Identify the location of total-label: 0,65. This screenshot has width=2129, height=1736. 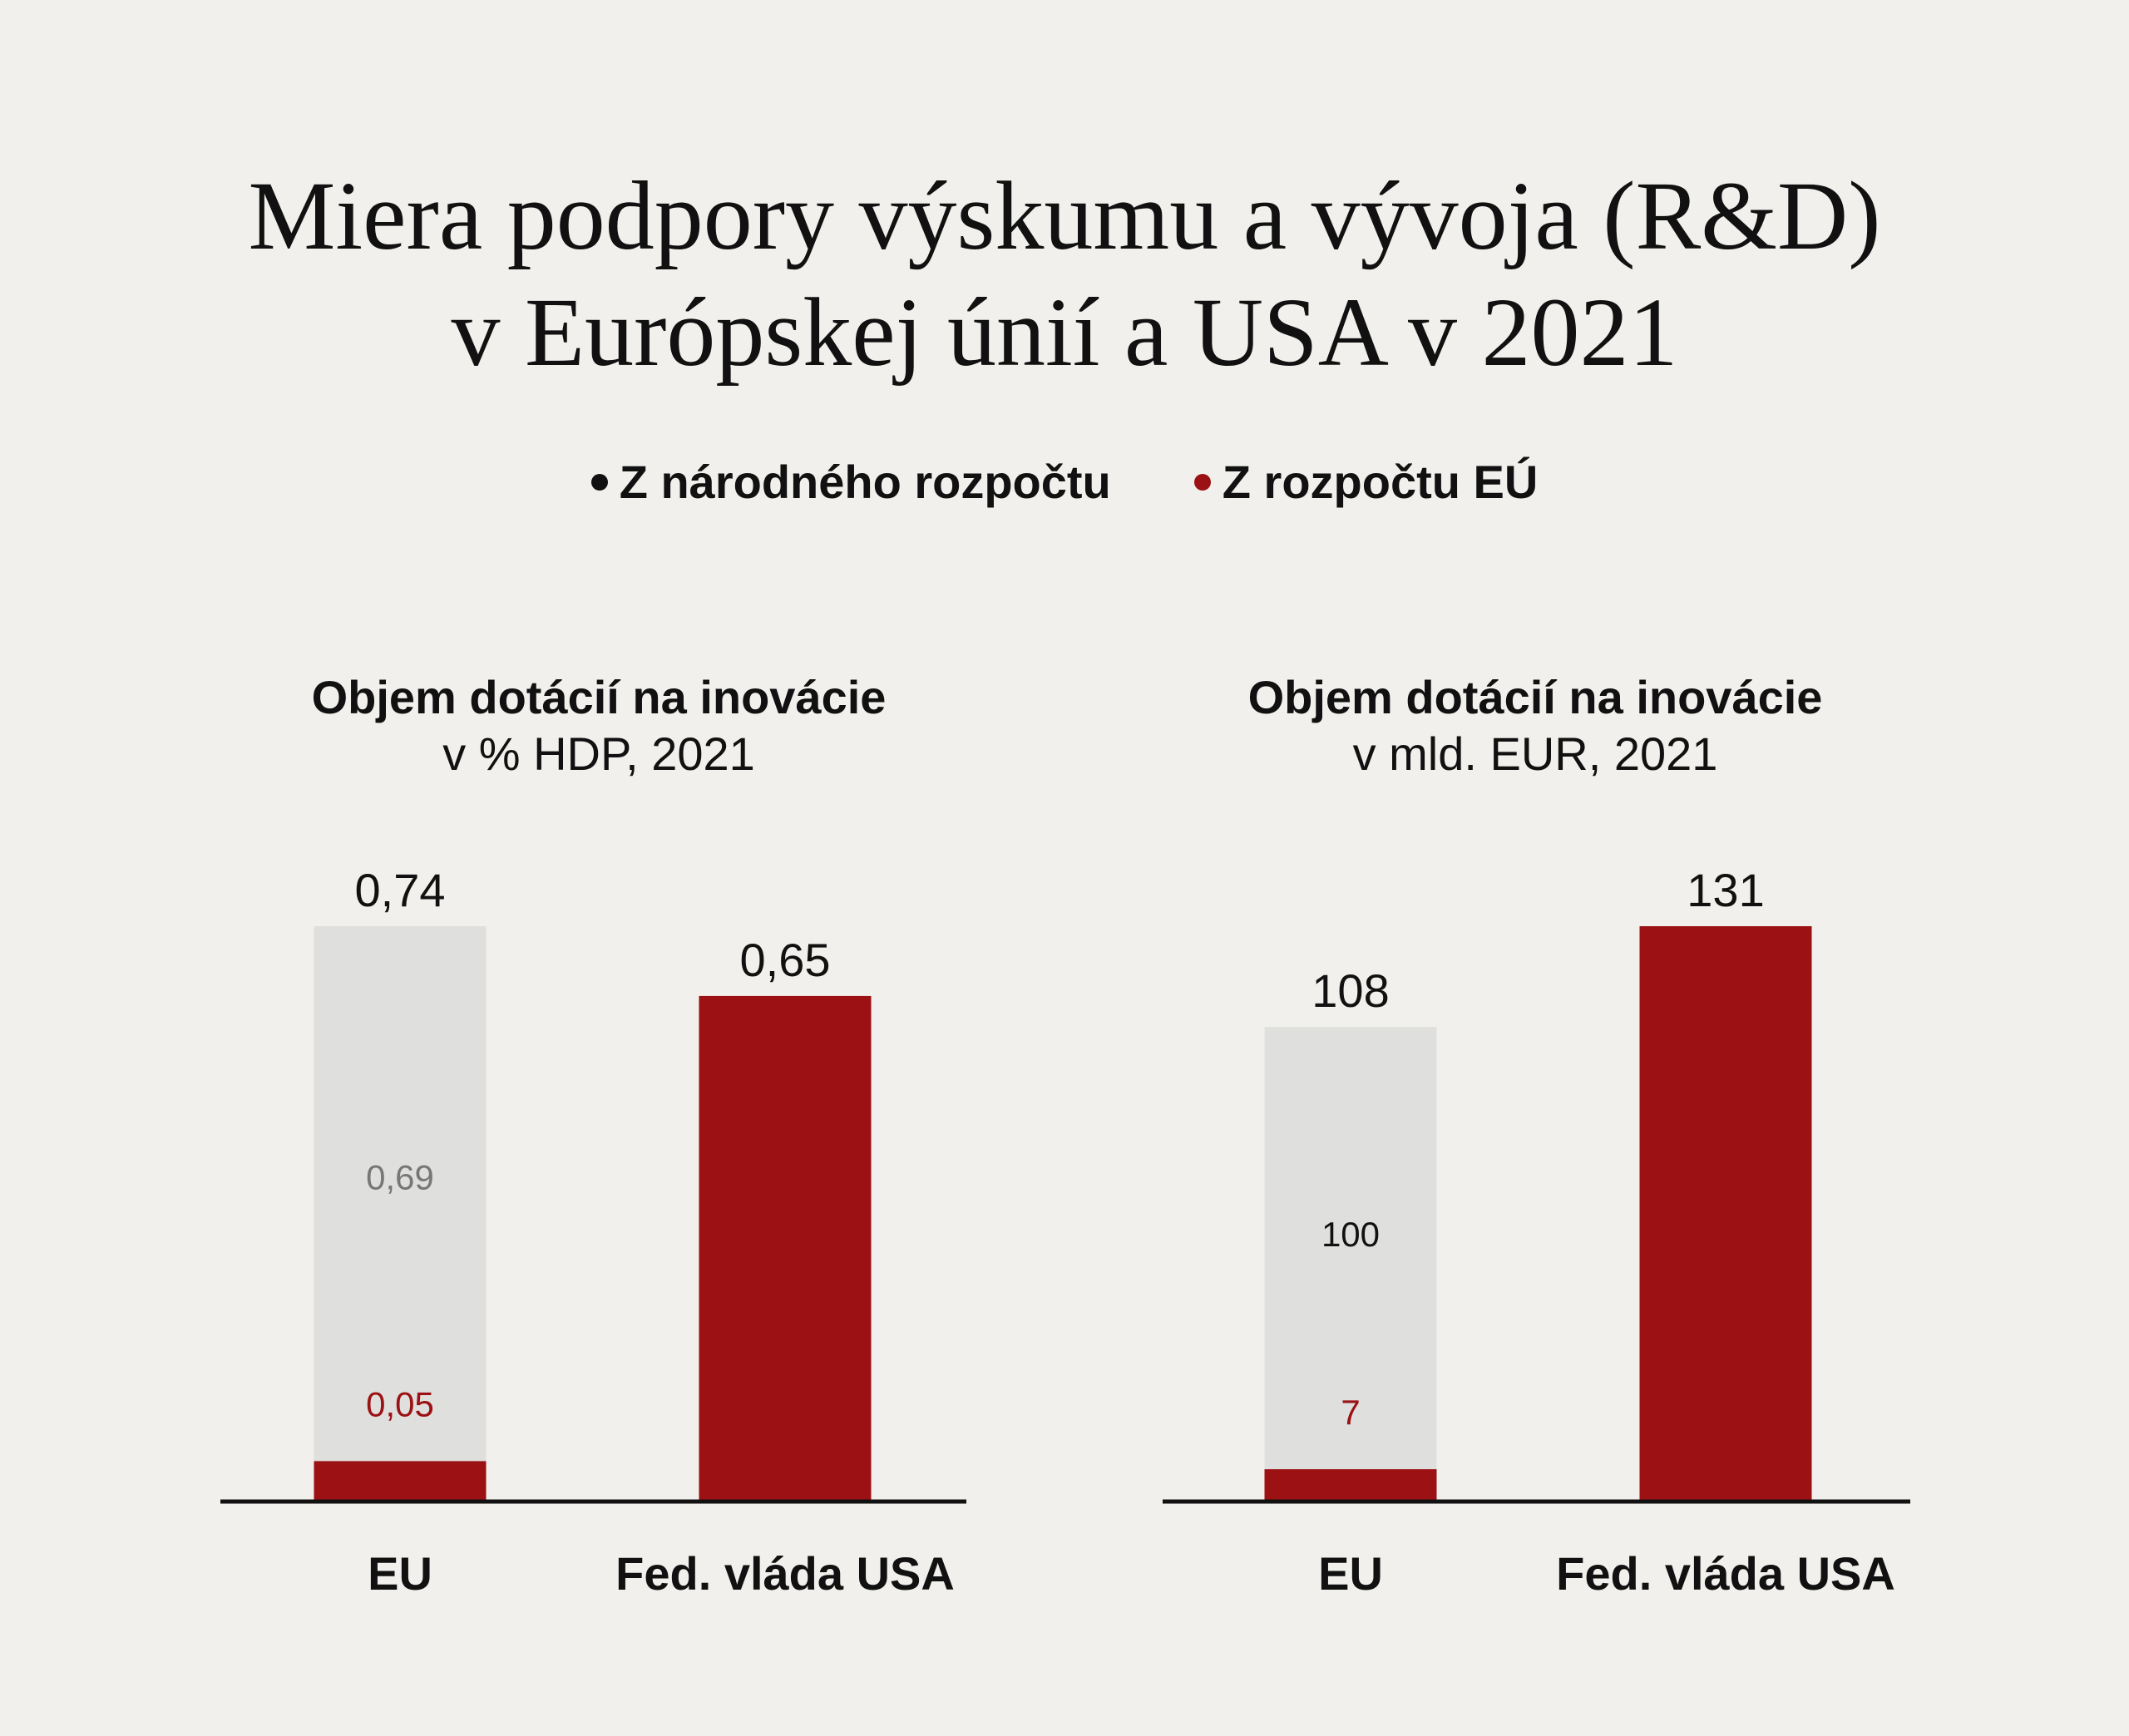
(785, 960).